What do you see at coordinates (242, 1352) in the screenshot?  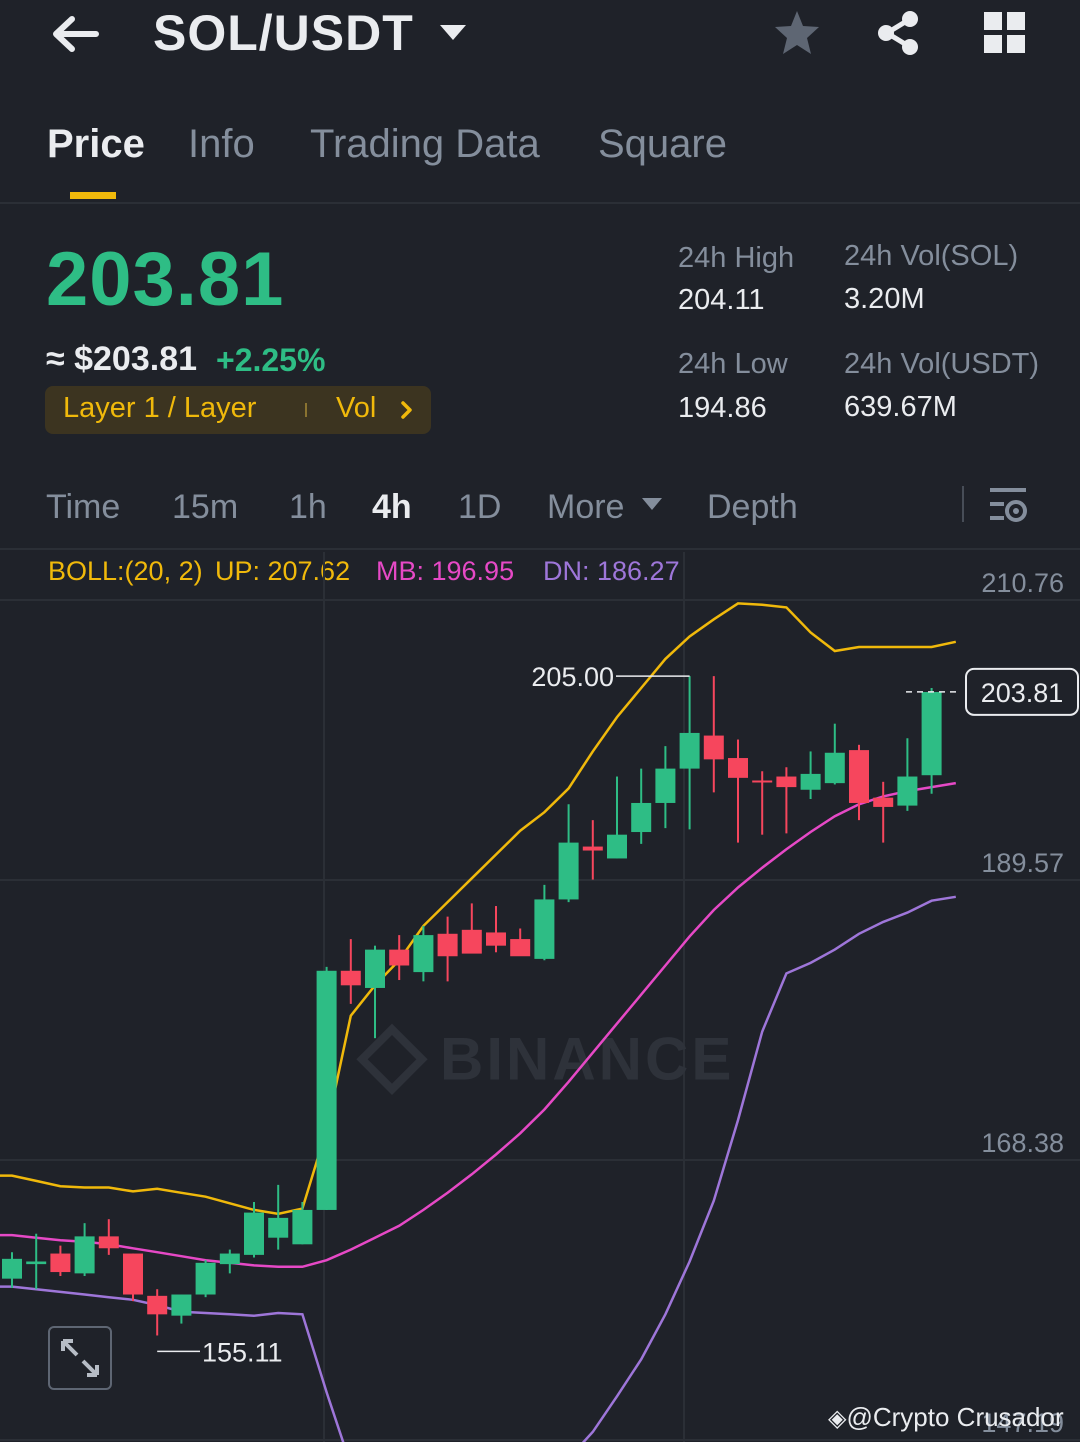 I see `low-annotation: 155.11` at bounding box center [242, 1352].